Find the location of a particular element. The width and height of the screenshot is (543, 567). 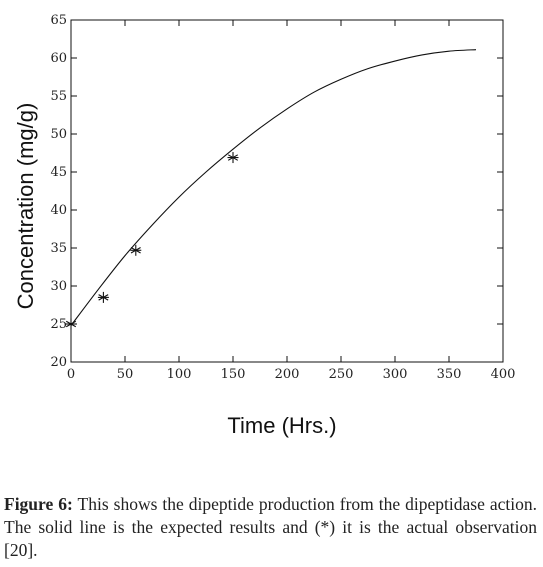

y-tick-label: 60 is located at coordinates (58, 58).